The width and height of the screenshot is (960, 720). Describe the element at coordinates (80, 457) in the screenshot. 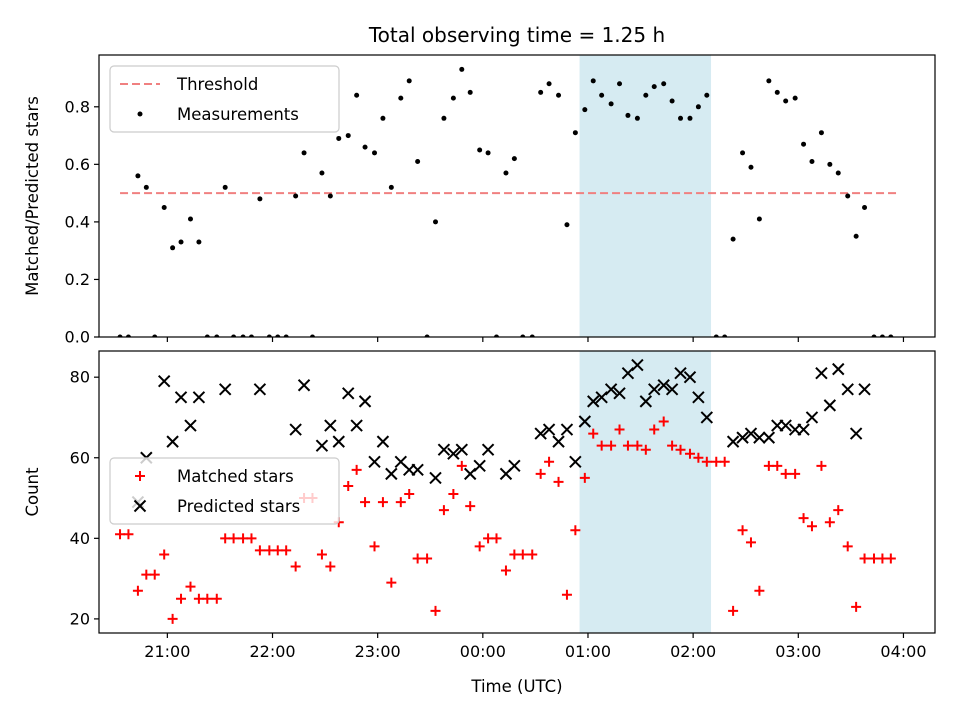

I see `y-tick-label: 60` at that location.